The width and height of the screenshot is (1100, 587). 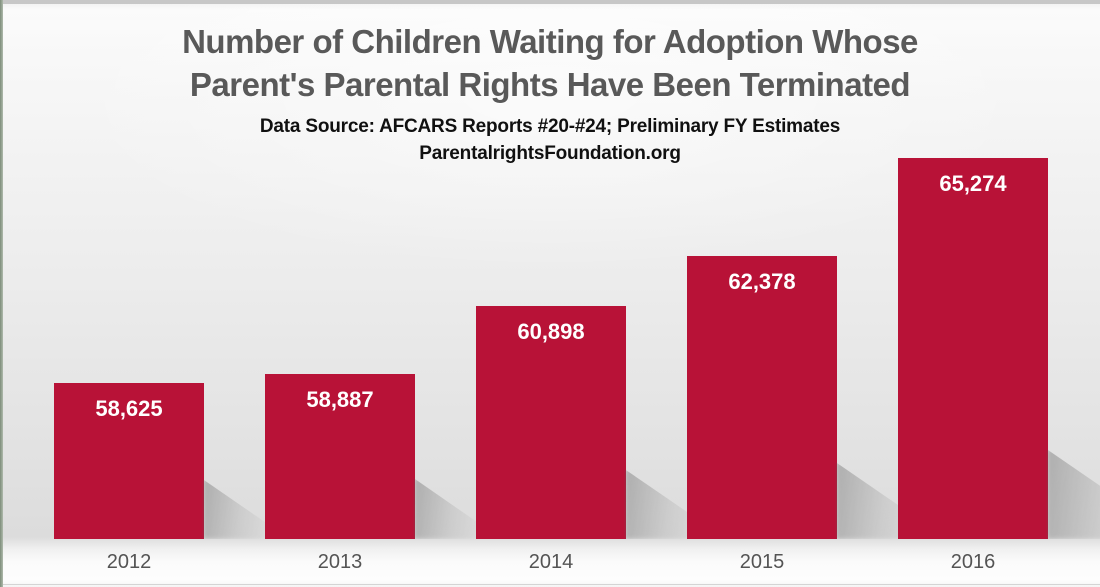 What do you see at coordinates (762, 281) in the screenshot?
I see `bar-value-label: 62,378` at bounding box center [762, 281].